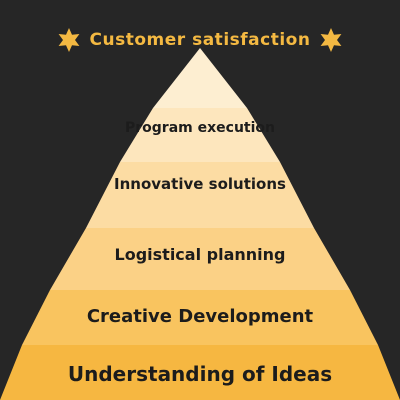  I want to click on tier-label-creative: Creative Development, so click(200, 316).